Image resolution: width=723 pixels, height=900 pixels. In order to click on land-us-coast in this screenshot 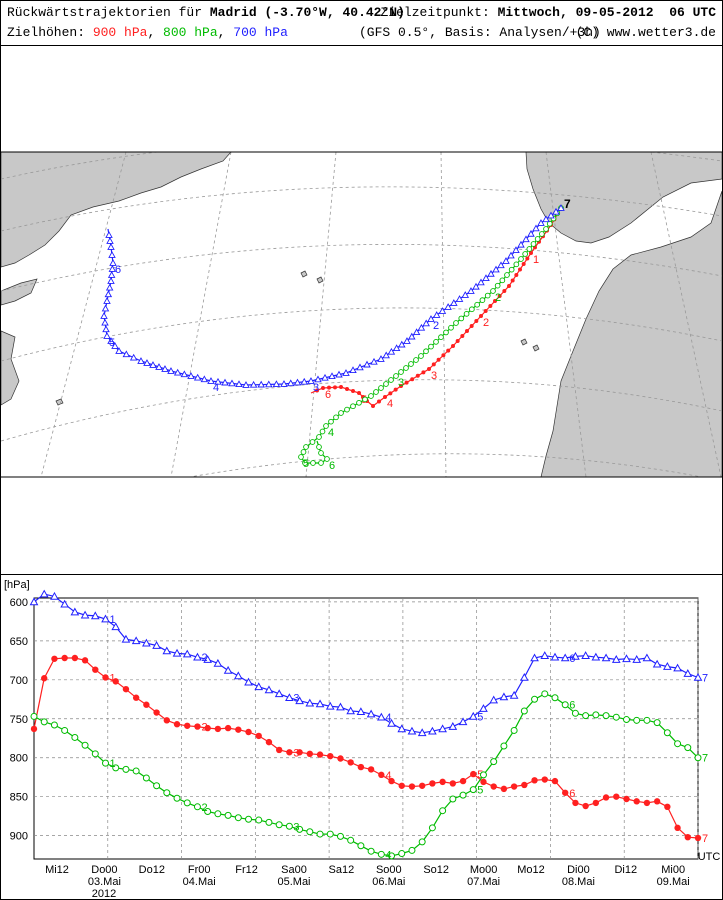, I will do `click(10, 368)`.